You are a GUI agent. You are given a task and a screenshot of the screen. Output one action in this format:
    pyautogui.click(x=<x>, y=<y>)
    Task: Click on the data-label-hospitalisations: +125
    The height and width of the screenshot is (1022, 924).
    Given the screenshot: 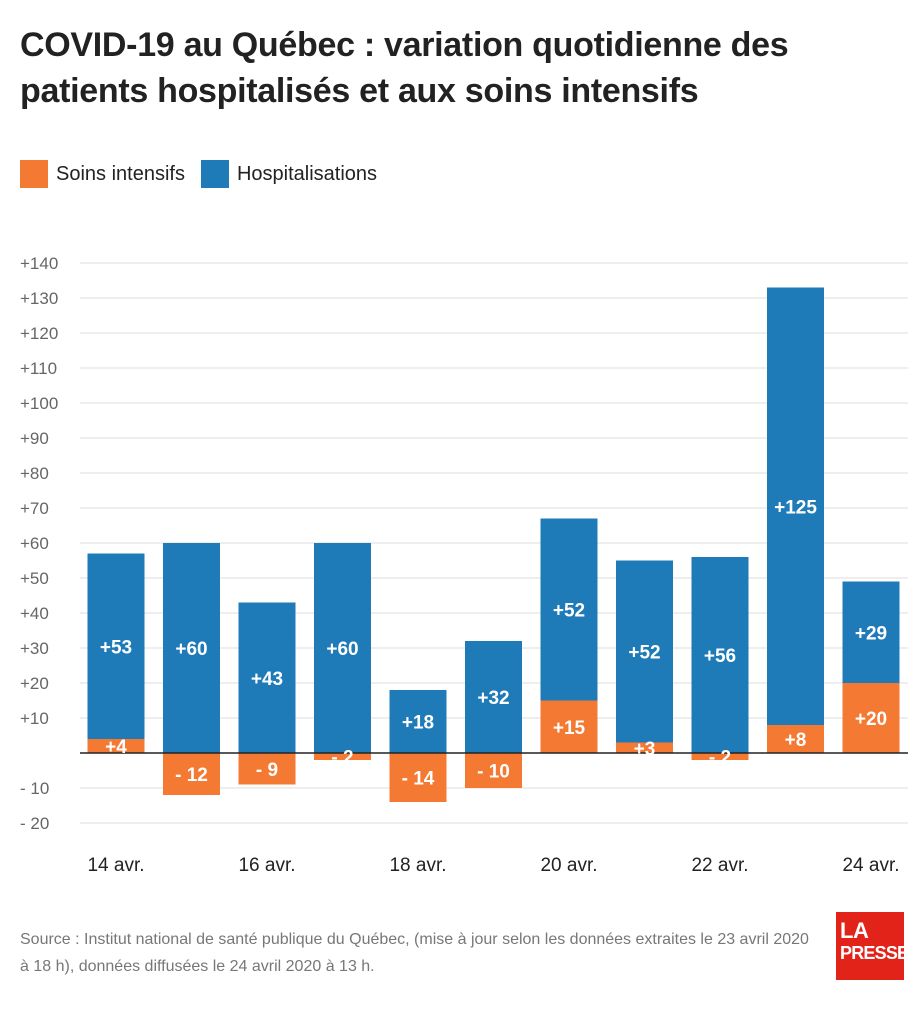 What is the action you would take?
    pyautogui.click(x=795, y=507)
    